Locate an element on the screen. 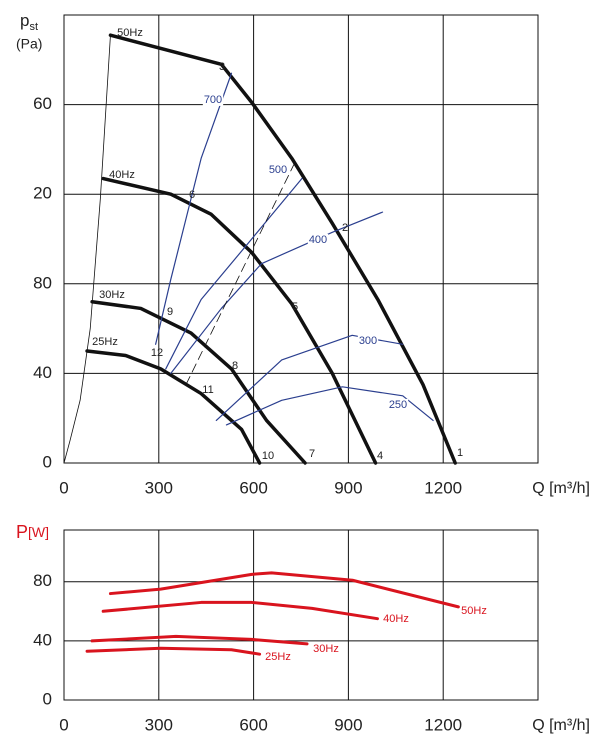 The width and height of the screenshot is (599, 750). y-tick-label: 60 is located at coordinates (42, 103).